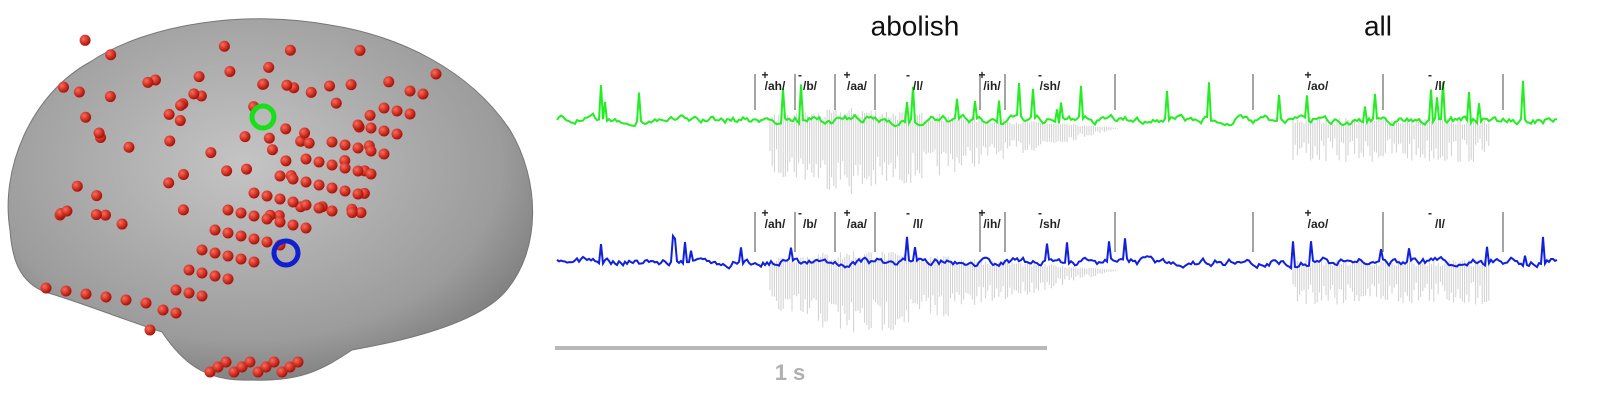 This screenshot has height=403, width=1603. I want to click on phoneme-label: /ah/, so click(775, 86).